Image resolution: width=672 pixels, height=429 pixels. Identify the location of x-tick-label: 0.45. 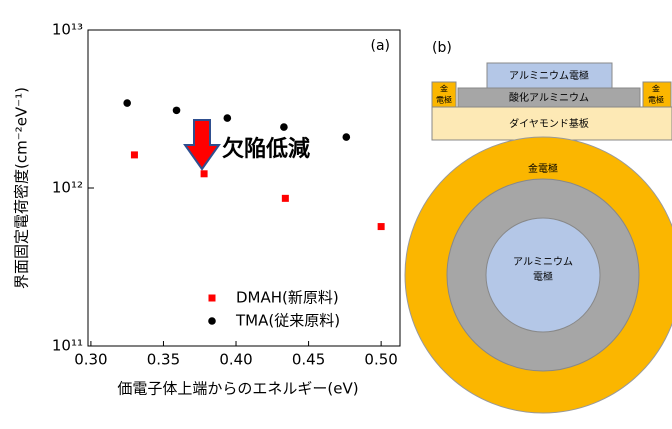
(308, 360).